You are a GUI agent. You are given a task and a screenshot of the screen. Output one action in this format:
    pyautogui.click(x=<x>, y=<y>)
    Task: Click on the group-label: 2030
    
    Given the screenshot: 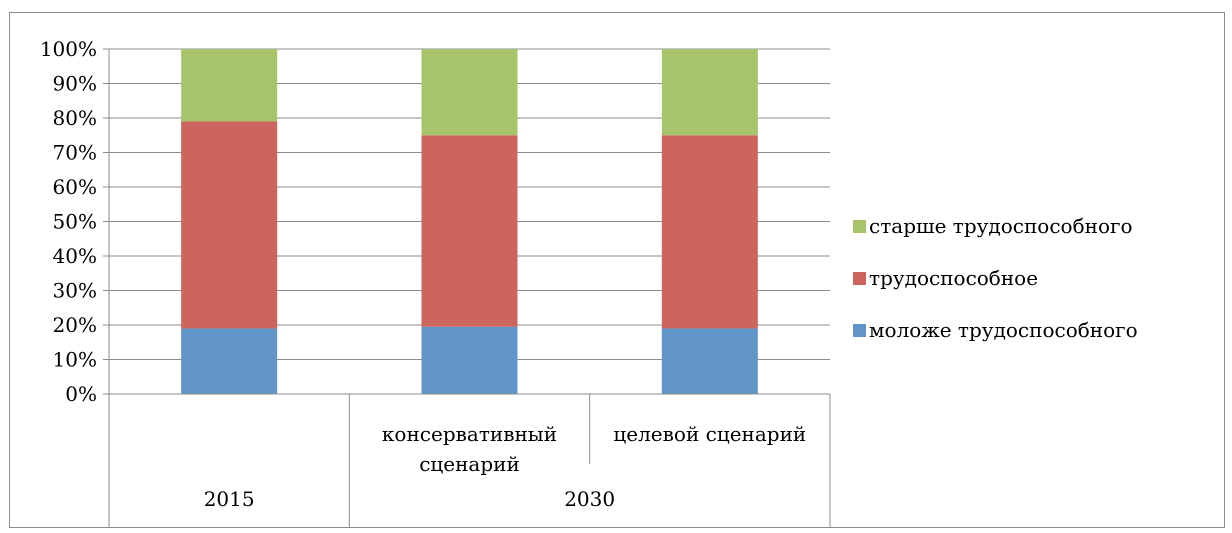 What is the action you would take?
    pyautogui.click(x=589, y=499)
    